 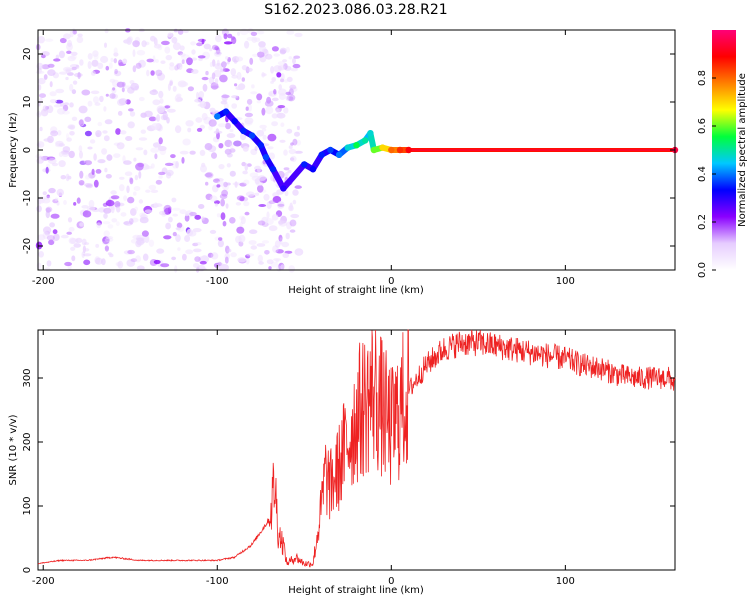 What do you see at coordinates (724, 150) in the screenshot?
I see `colorbar-gradient` at bounding box center [724, 150].